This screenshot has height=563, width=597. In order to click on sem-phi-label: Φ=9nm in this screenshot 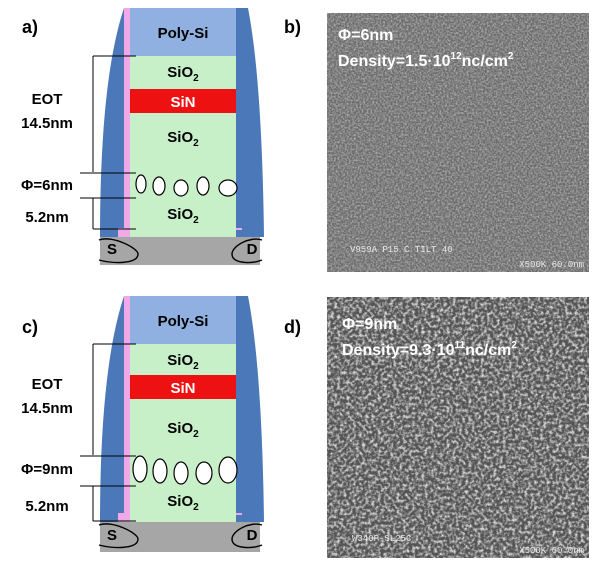, I will do `click(369, 324)`.